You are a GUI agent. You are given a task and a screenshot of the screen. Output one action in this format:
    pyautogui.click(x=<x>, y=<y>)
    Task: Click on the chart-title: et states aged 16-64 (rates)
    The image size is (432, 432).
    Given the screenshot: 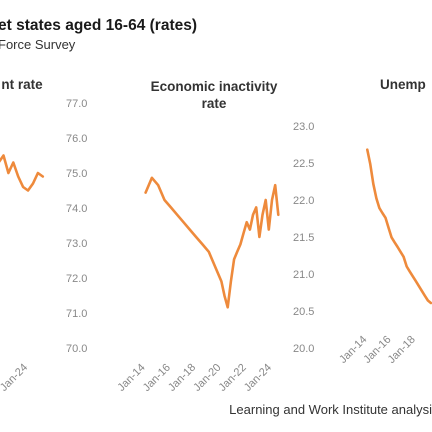 What is the action you would take?
    pyautogui.click(x=99, y=25)
    